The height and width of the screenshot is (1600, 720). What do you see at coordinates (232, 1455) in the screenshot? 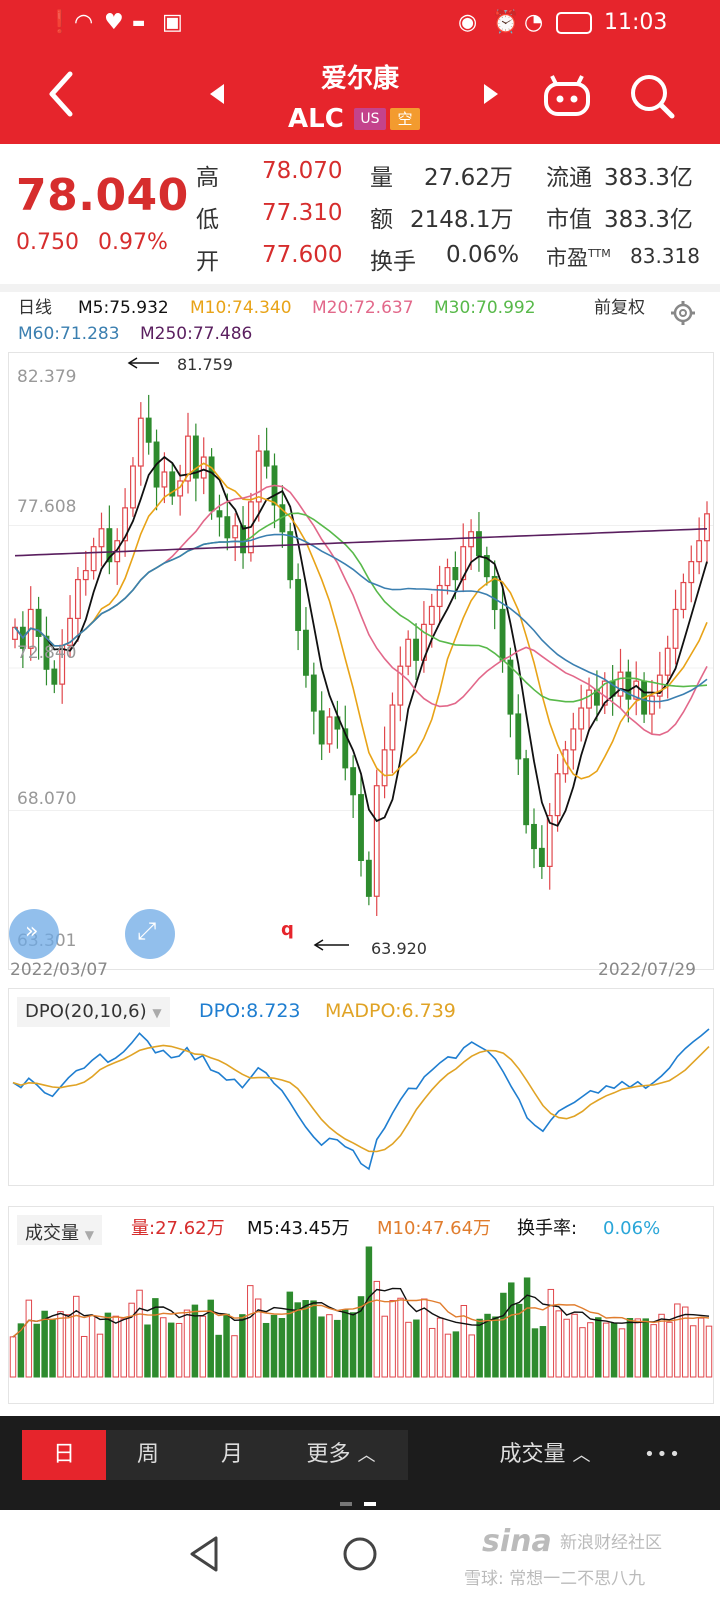
I see `tab-month: 月` at bounding box center [232, 1455].